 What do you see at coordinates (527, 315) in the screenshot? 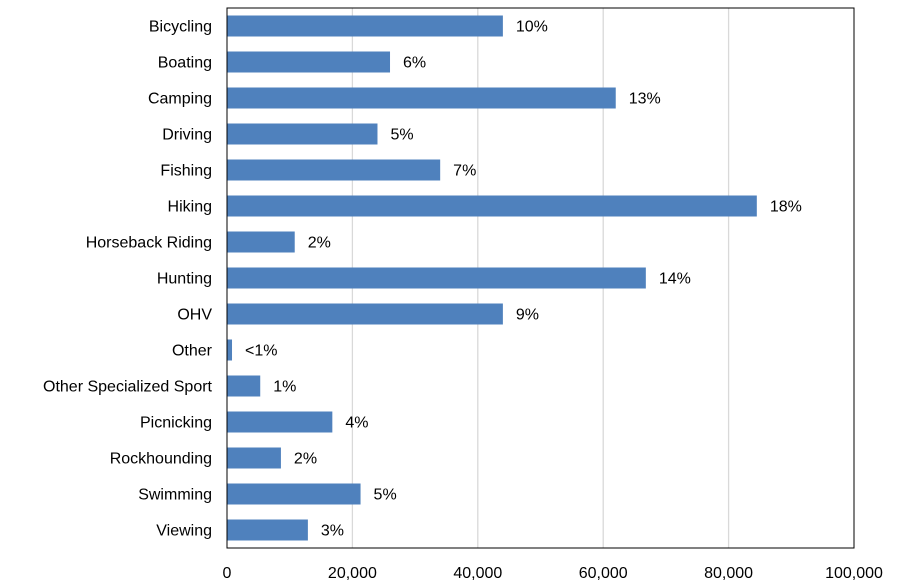
I see `data-label: 9%` at bounding box center [527, 315].